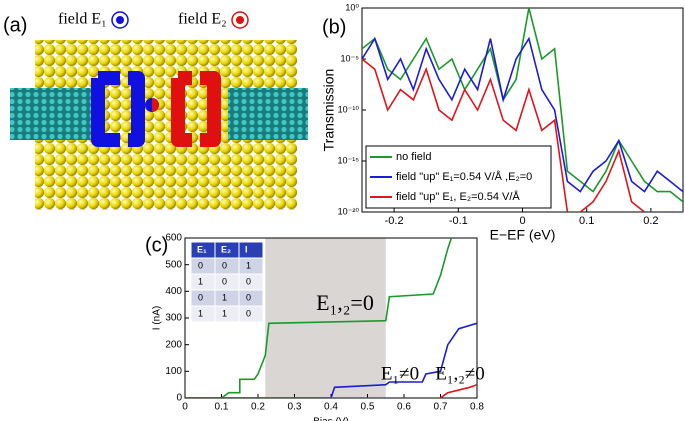 This screenshot has width=685, height=421. Describe the element at coordinates (251, 250) in the screenshot. I see `table-header-cell` at that location.